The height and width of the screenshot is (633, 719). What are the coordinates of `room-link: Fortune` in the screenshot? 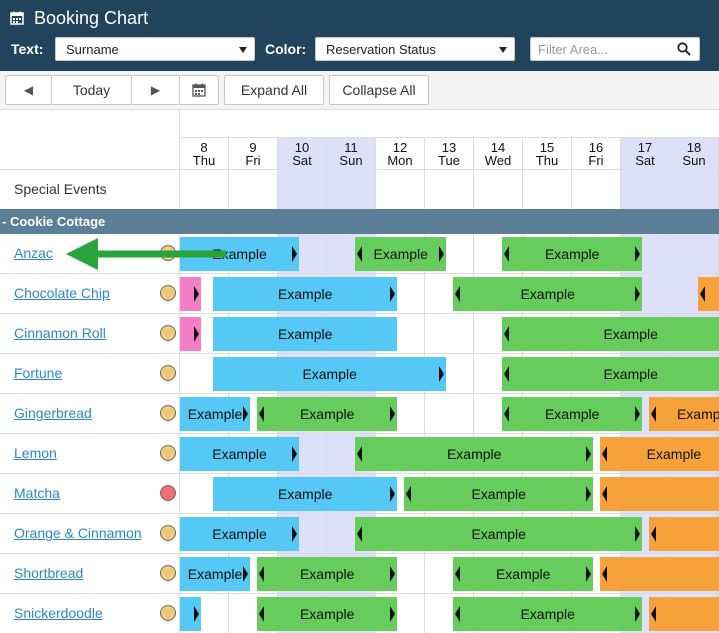 It's located at (38, 373).